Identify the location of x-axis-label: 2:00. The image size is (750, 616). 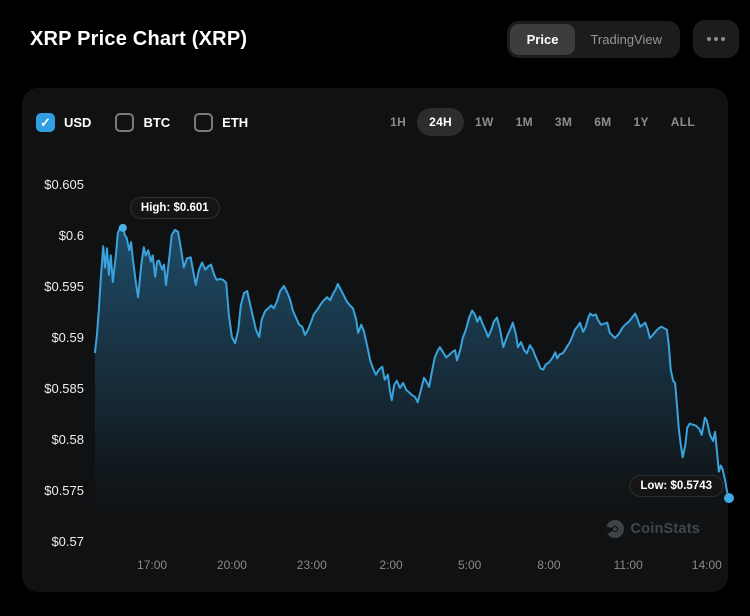
(391, 565).